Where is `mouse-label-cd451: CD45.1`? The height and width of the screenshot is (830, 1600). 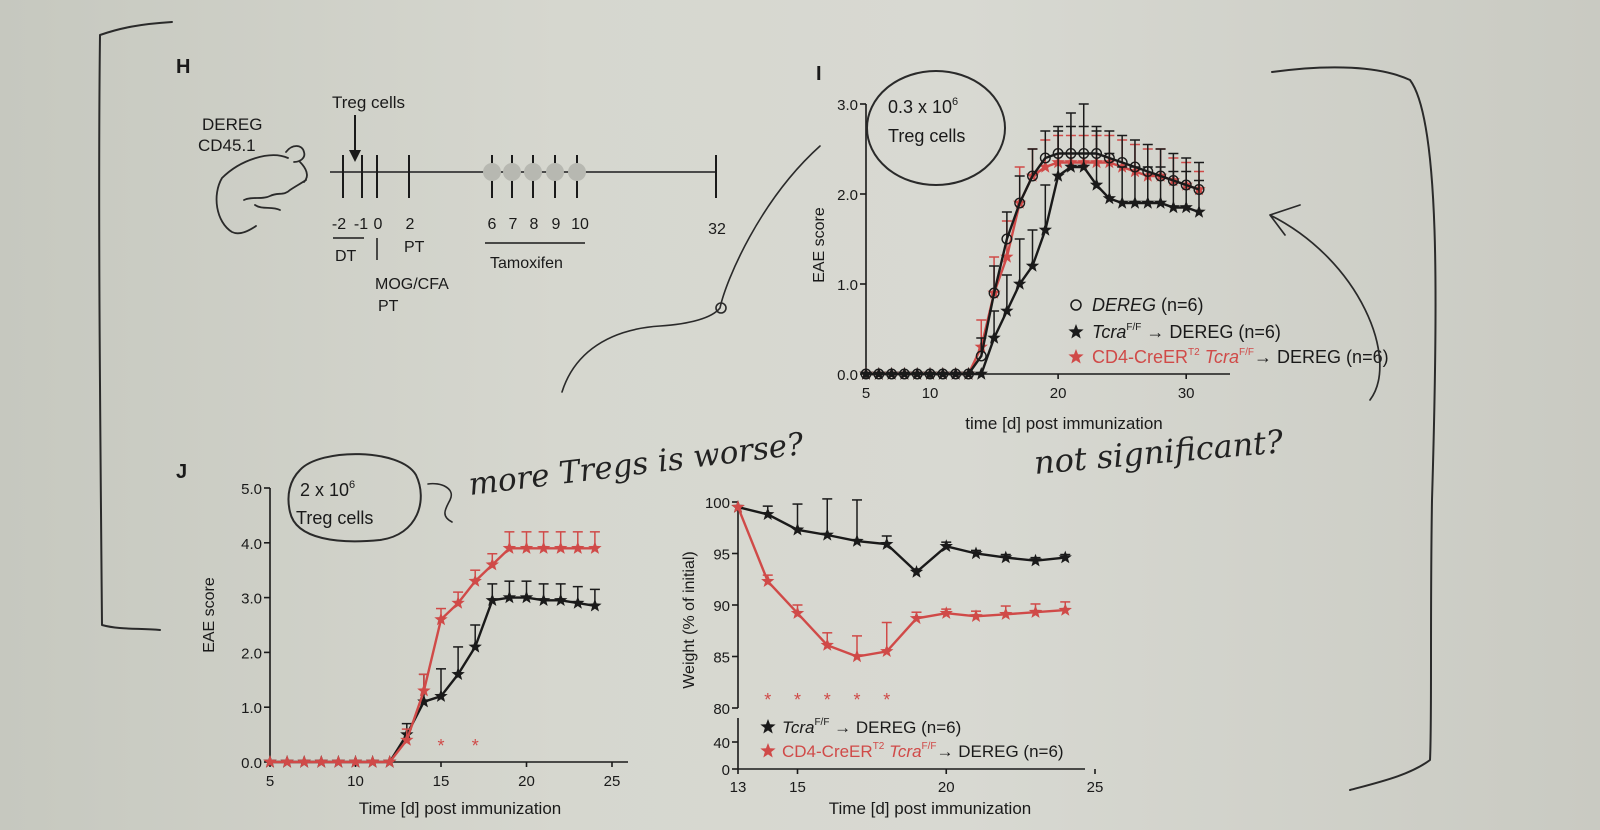 mouse-label-cd451: CD45.1 is located at coordinates (227, 145).